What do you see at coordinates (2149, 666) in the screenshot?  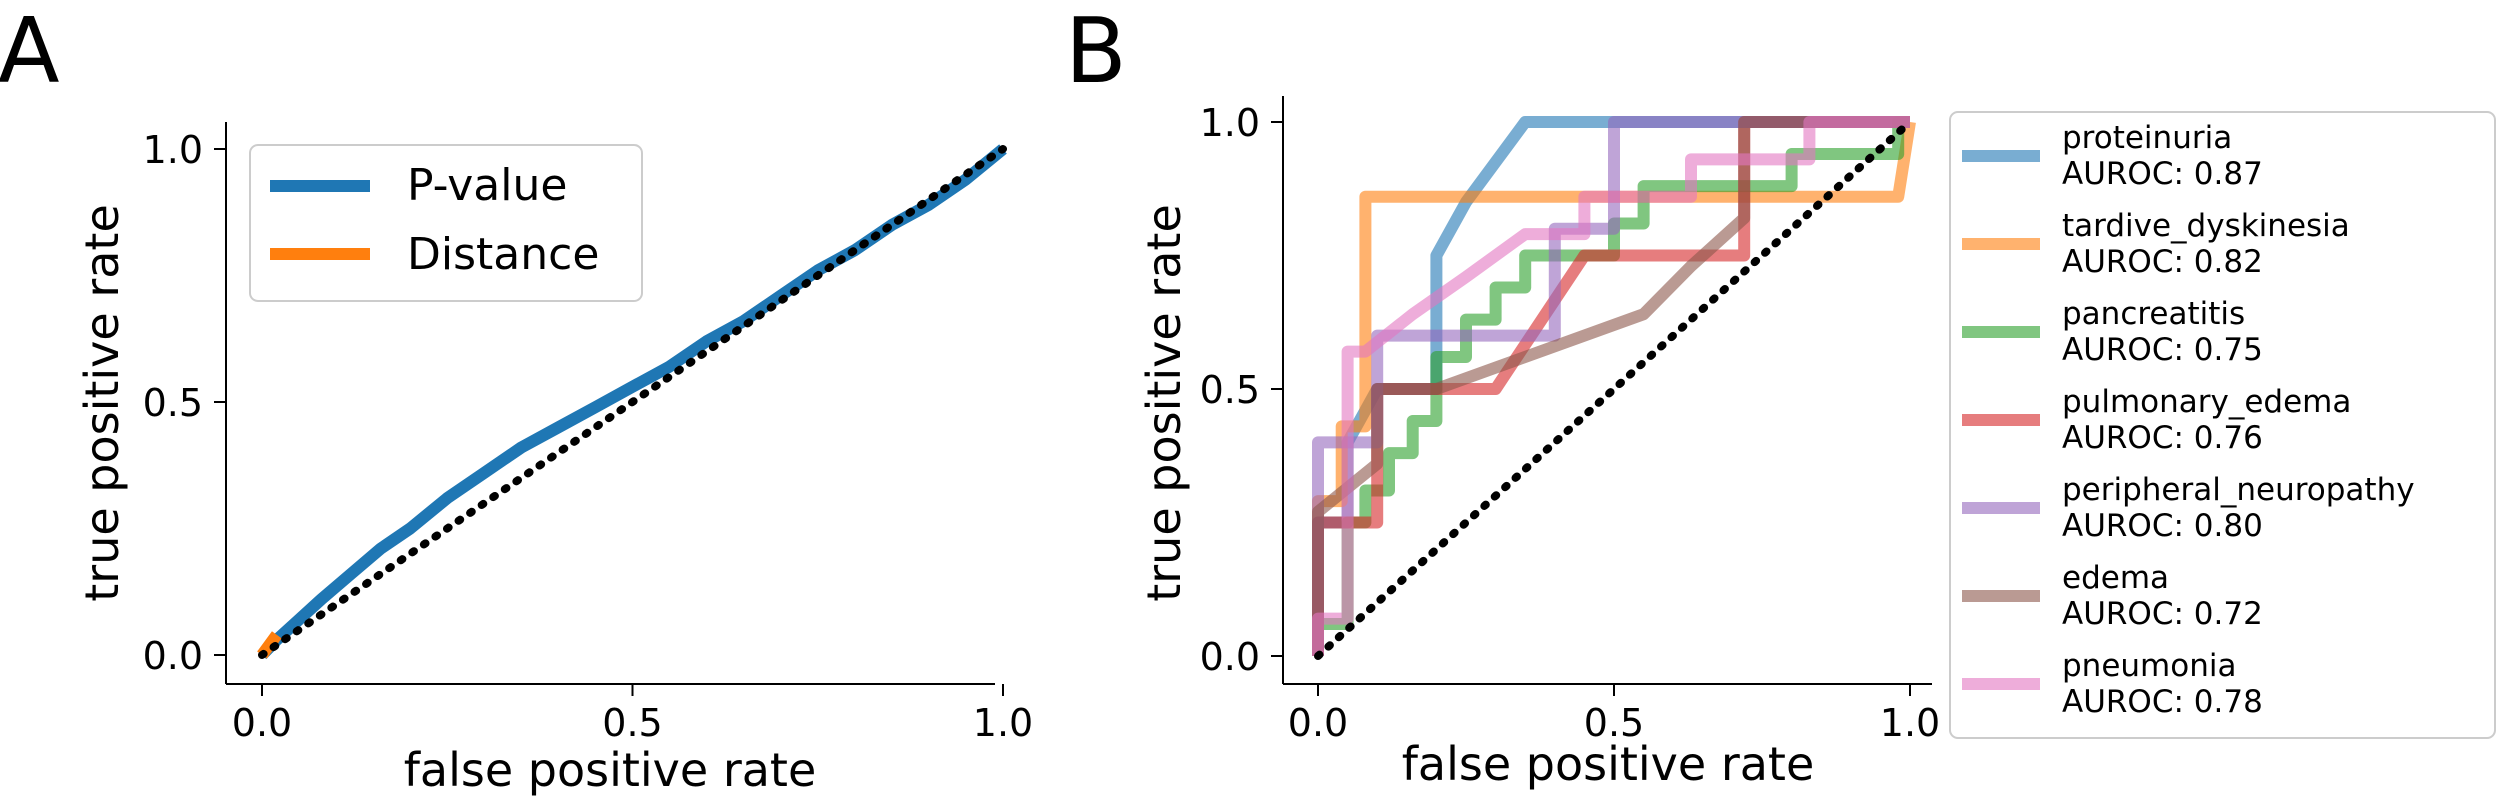 I see `legend-label-pneumonia: pneumonia` at bounding box center [2149, 666].